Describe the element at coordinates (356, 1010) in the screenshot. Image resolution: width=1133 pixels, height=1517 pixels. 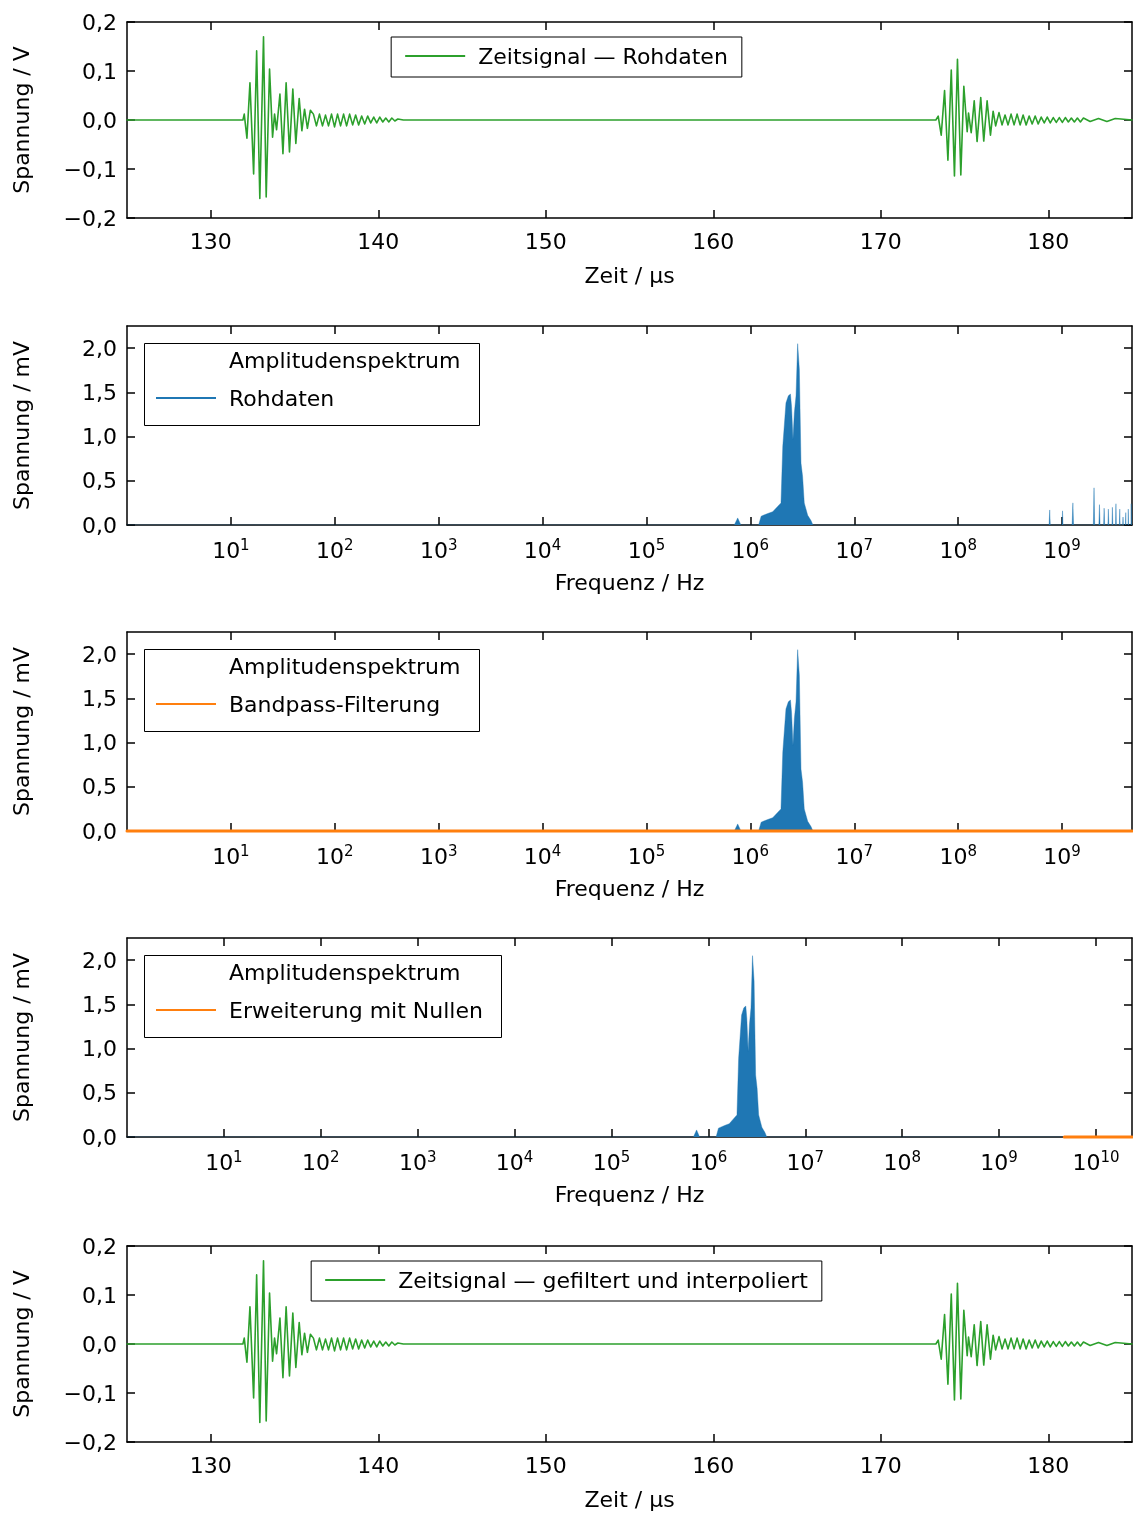
I see `legend-label: Erweiterung mit Nullen` at that location.